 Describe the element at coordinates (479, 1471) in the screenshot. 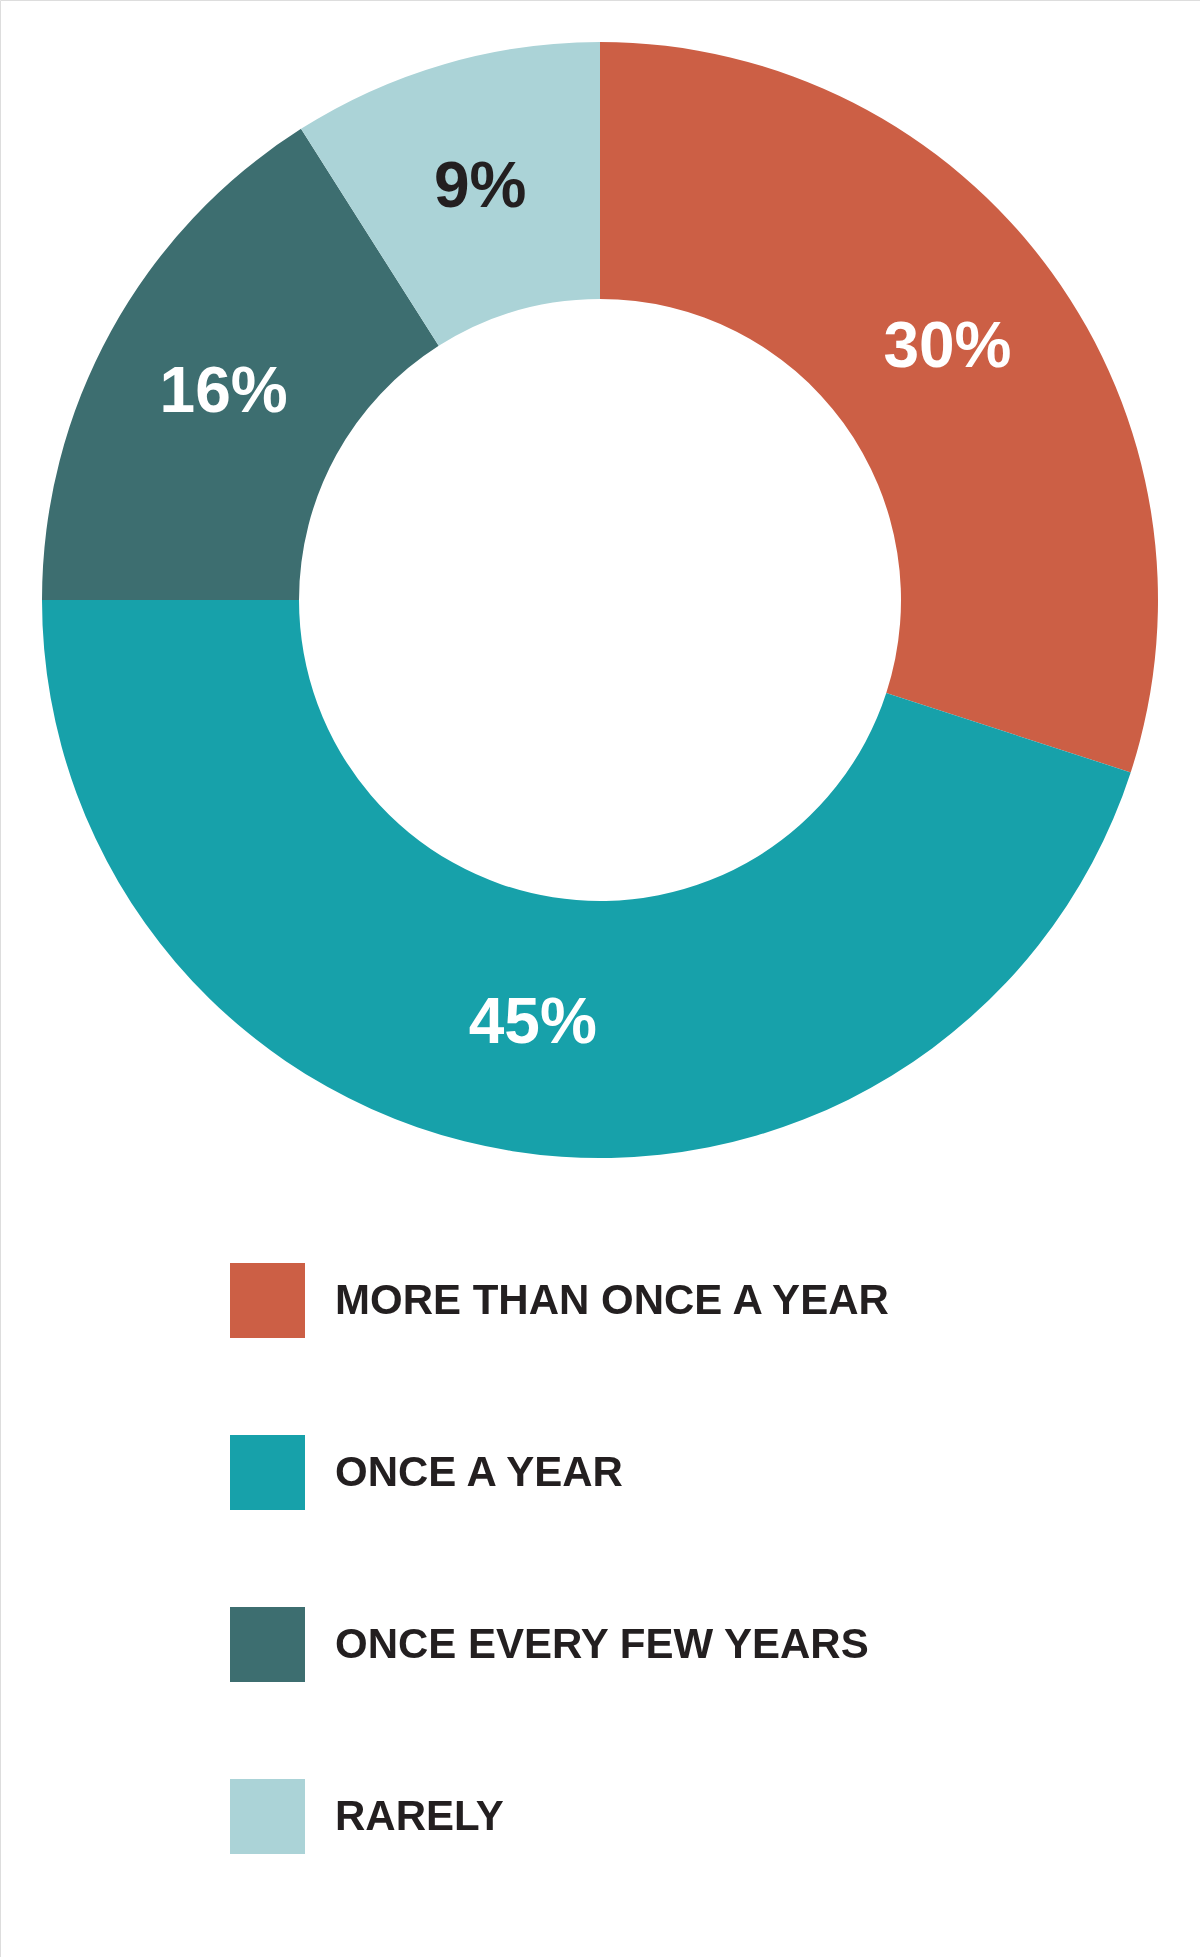

I see `legend-label: ONCE A YEAR` at that location.